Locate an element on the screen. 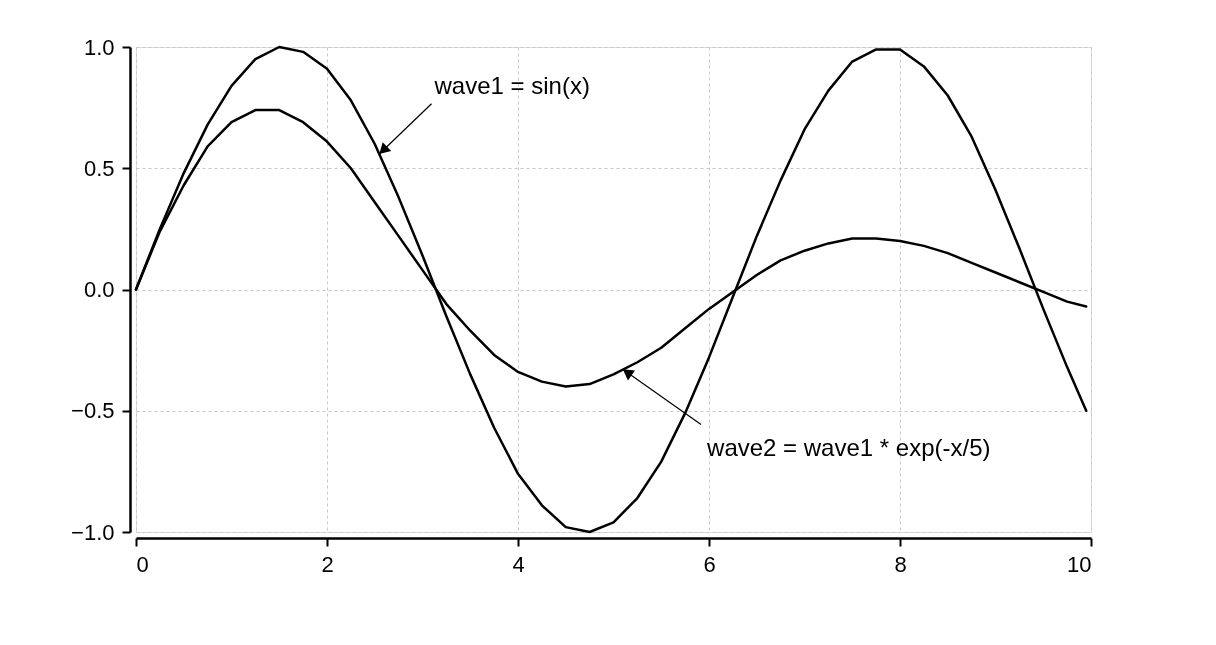  x-tick-label: 6 is located at coordinates (709, 564).